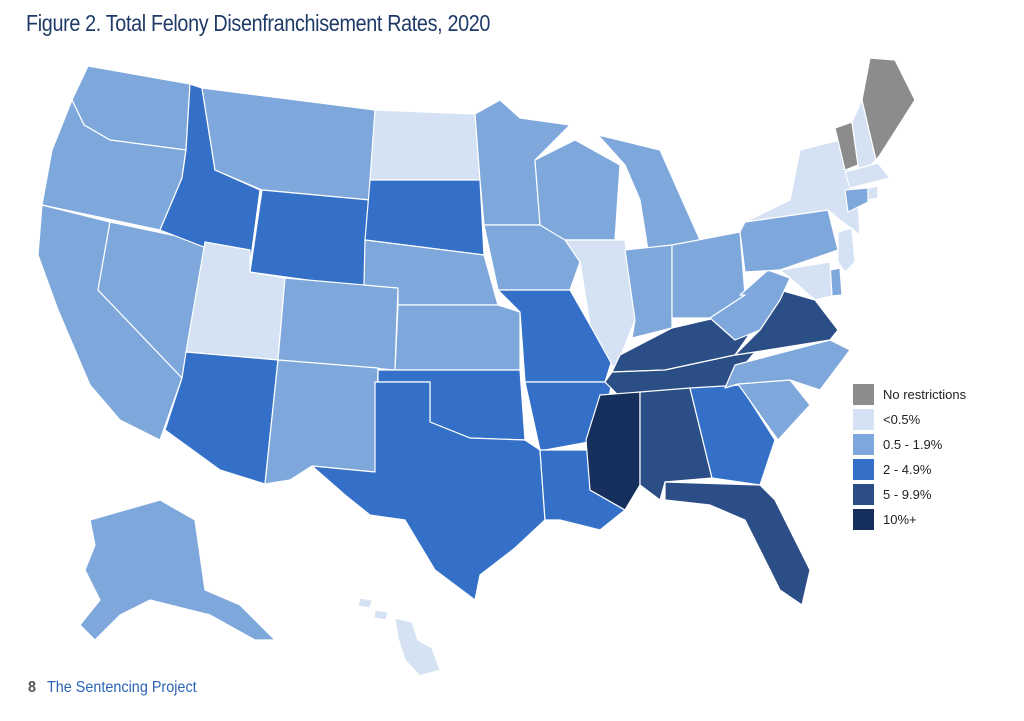  I want to click on state-nd, so click(425, 145).